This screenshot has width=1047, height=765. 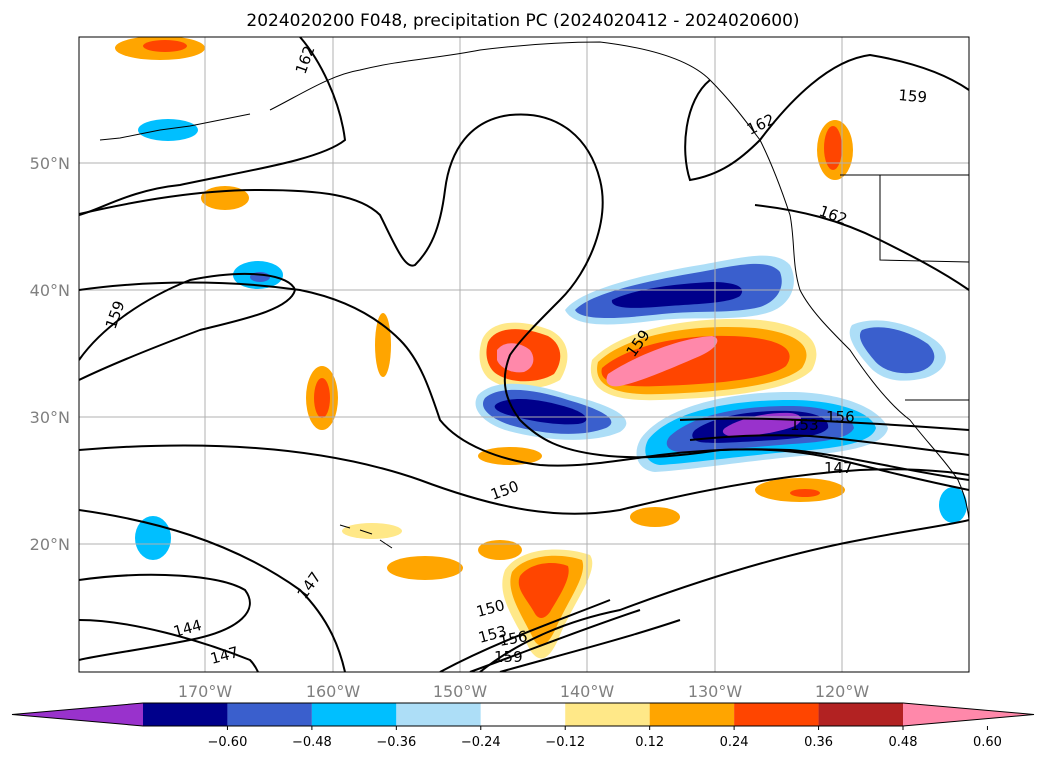 I want to click on contour-label-153: 153, so click(x=804, y=425).